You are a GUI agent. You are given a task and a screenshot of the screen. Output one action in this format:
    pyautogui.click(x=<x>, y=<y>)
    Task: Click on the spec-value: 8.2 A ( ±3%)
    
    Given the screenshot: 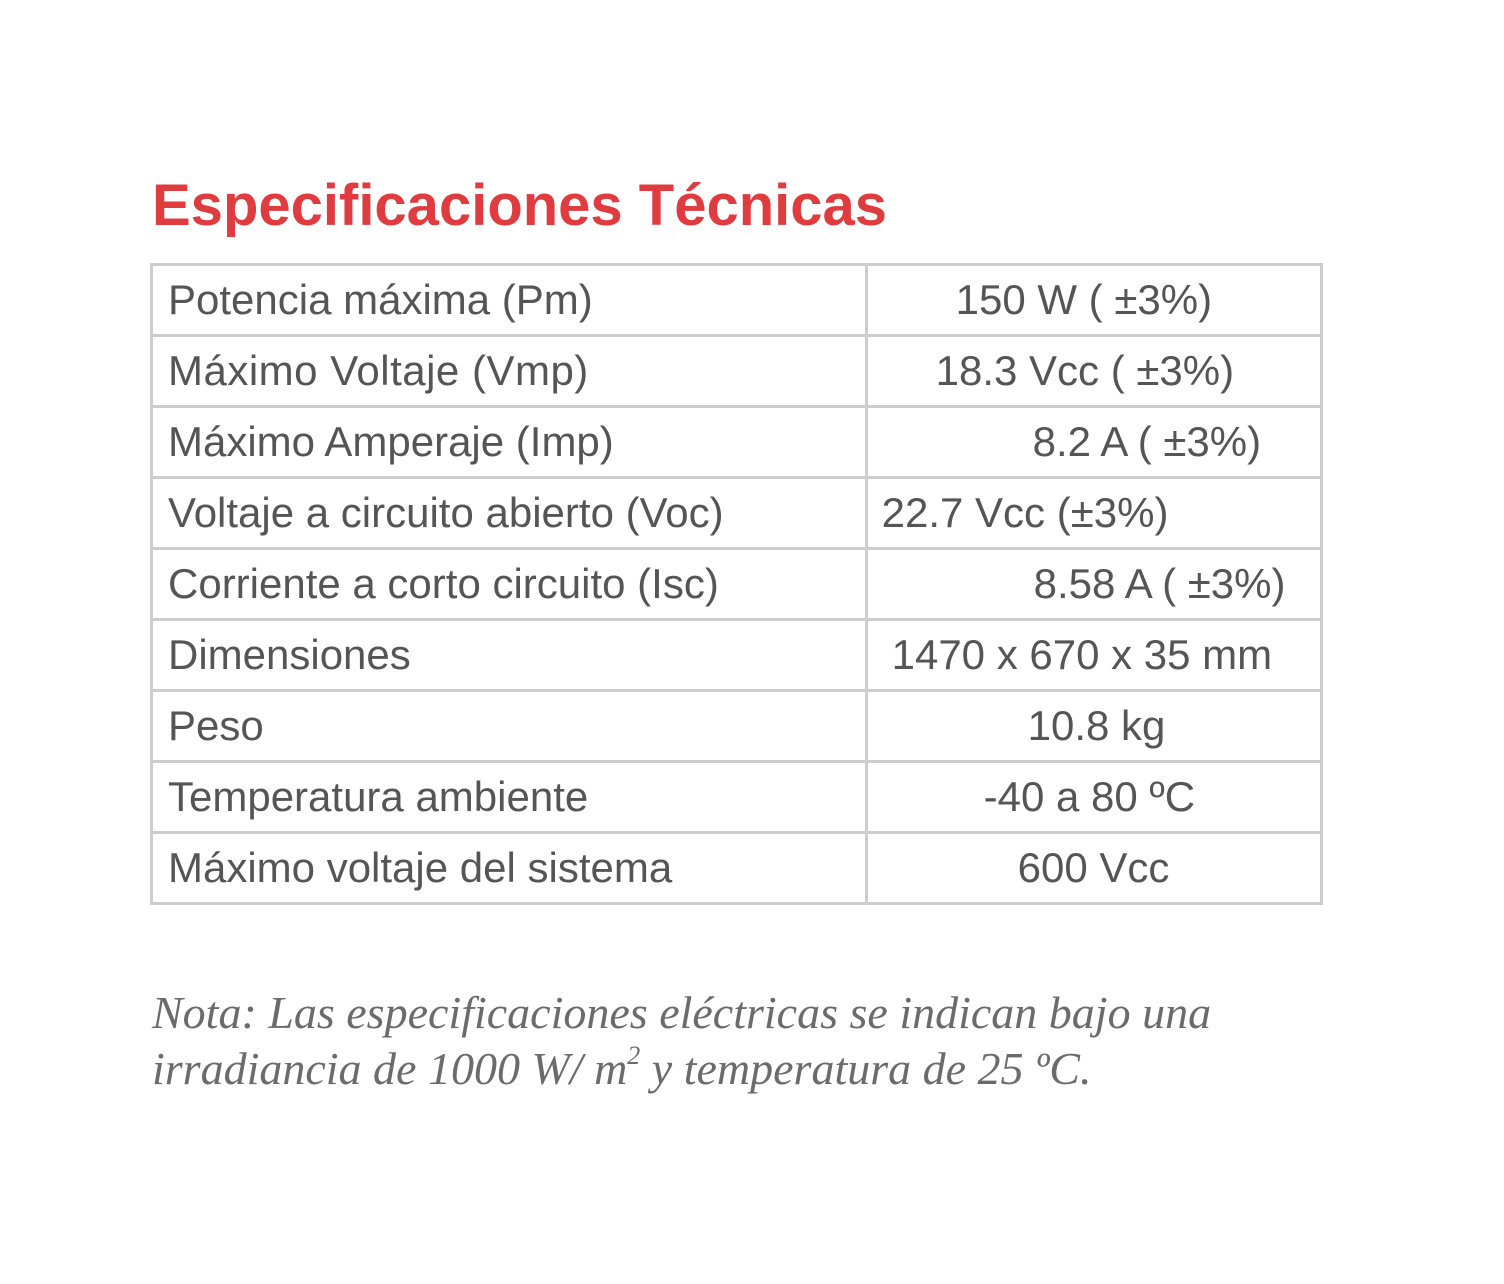 What is the action you would take?
    pyautogui.click(x=1094, y=442)
    